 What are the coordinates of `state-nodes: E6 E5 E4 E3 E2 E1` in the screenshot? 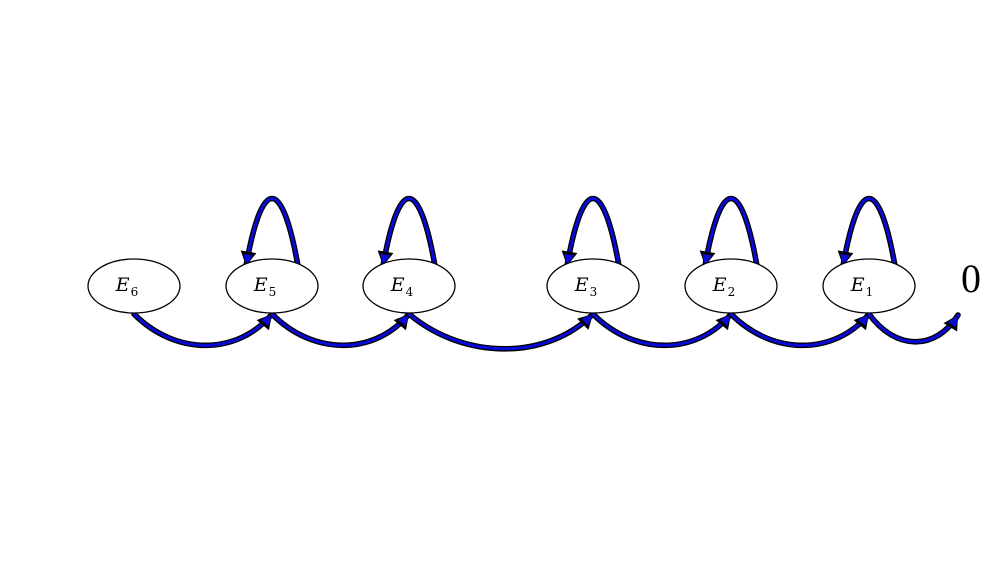 It's located at (501, 286).